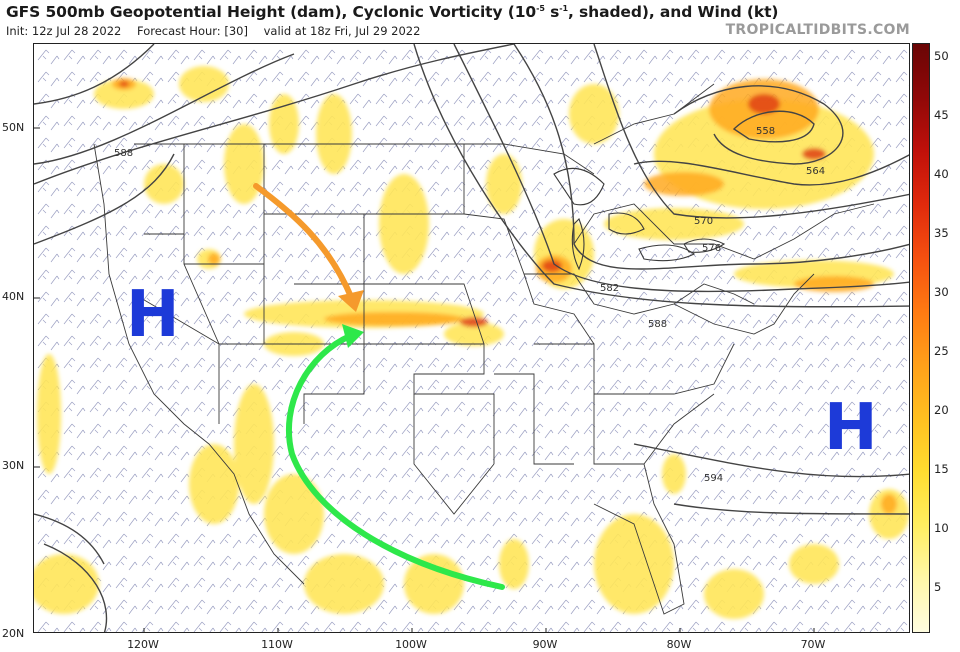 Image resolution: width=960 pixels, height=652 pixels. I want to click on contour-label: 594, so click(713, 478).